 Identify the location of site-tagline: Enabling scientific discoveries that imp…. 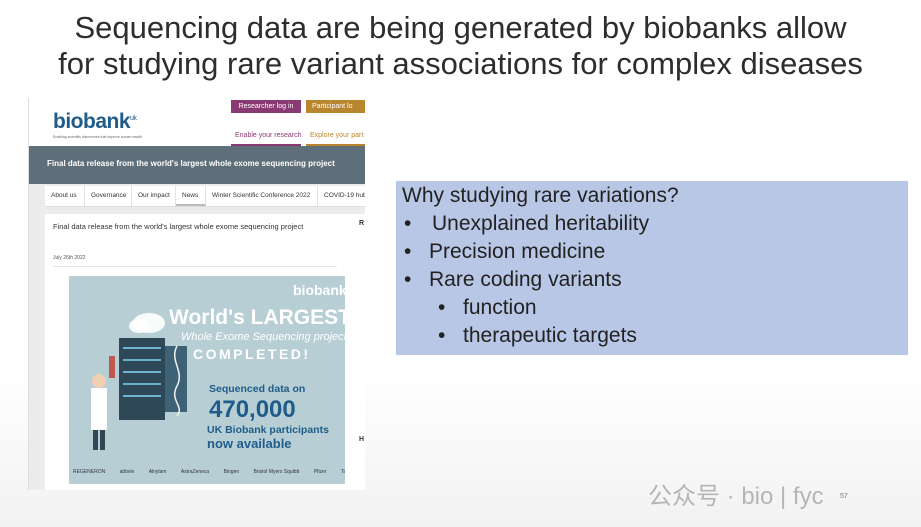
(97, 137).